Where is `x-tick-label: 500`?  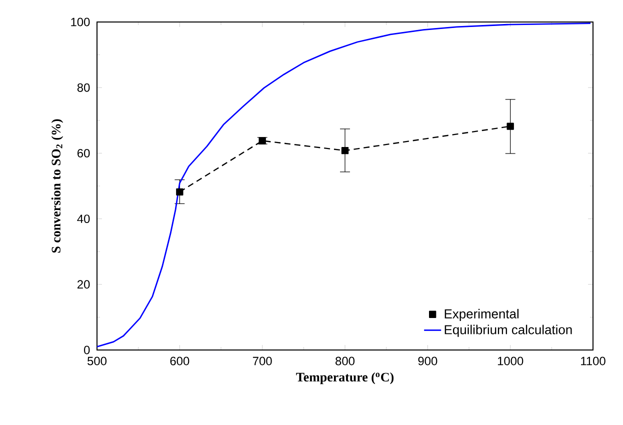
x-tick-label: 500 is located at coordinates (97, 361).